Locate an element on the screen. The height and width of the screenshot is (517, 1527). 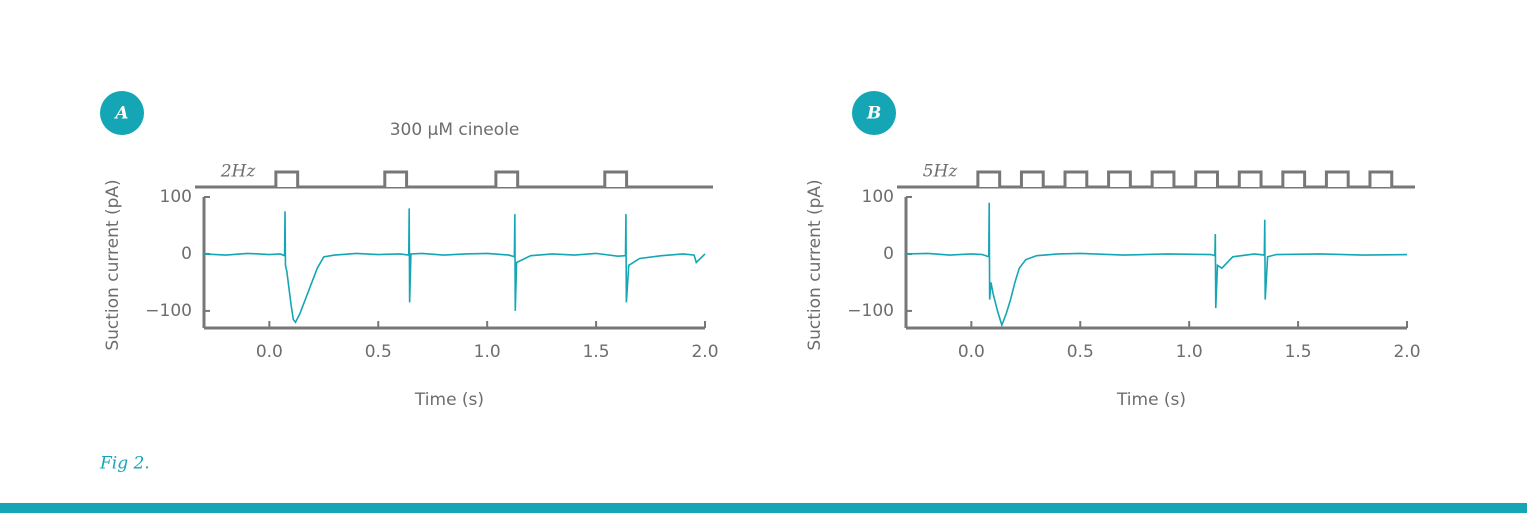
panel-label: A is located at coordinates (120, 114).